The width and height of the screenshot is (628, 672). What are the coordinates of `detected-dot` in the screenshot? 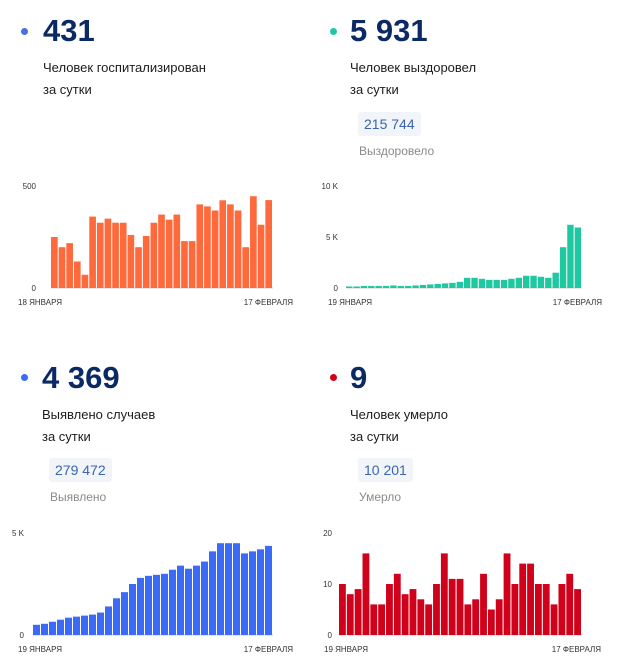 It's located at (24, 377).